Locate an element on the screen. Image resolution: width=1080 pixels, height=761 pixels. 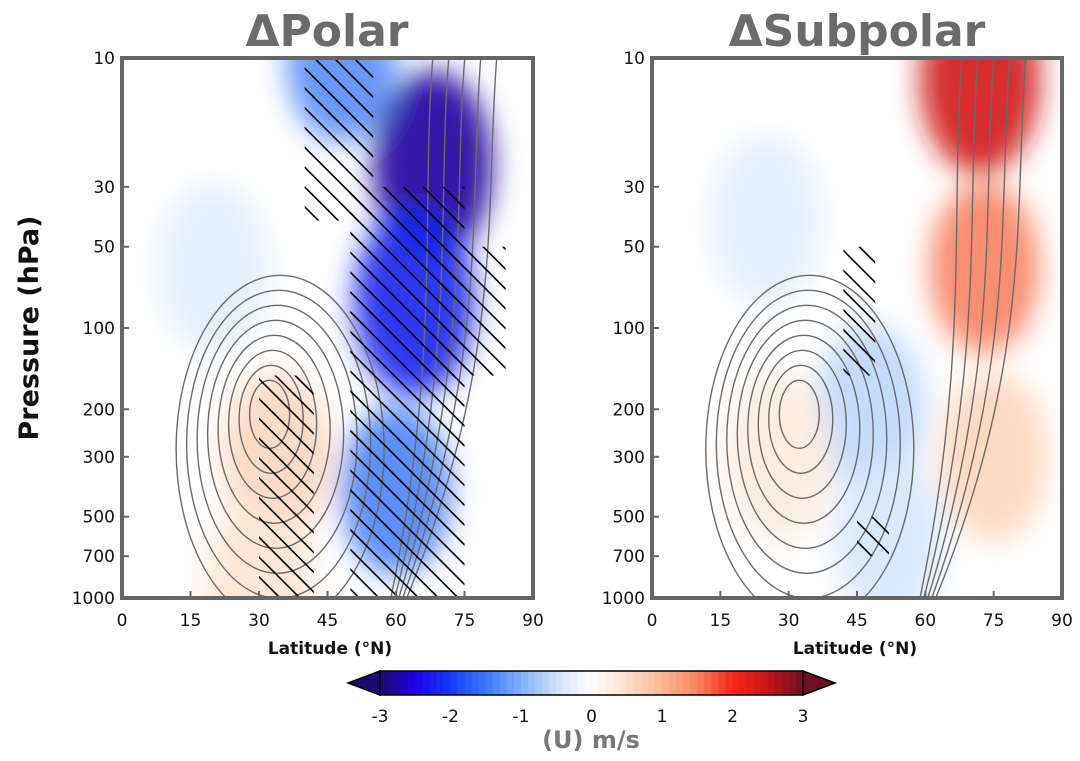
y-tick-label: 1000 is located at coordinates (93, 599).